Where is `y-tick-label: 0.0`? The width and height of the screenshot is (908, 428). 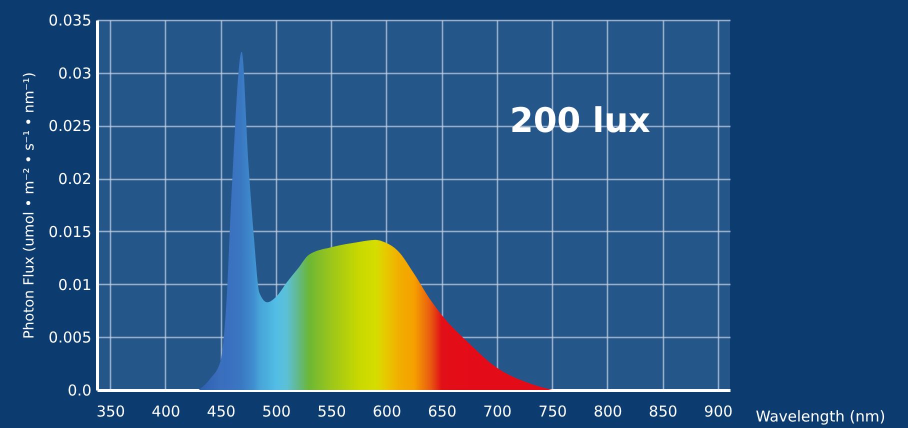
y-tick-label: 0.0 is located at coordinates (80, 391).